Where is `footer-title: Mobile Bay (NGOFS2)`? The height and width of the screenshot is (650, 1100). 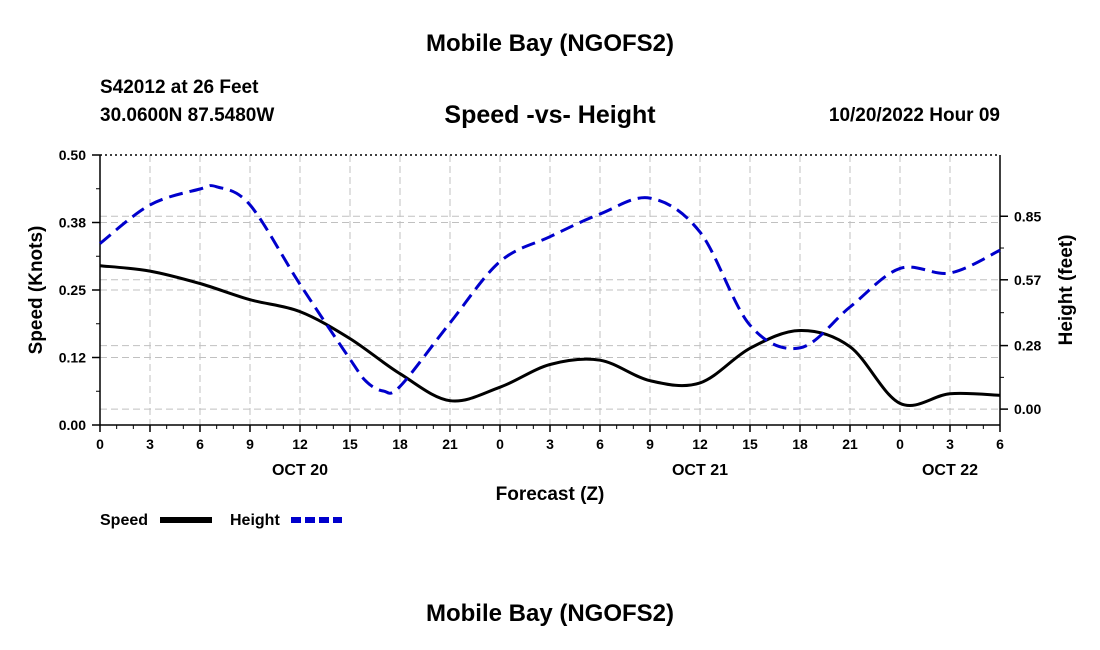 footer-title: Mobile Bay (NGOFS2) is located at coordinates (550, 613).